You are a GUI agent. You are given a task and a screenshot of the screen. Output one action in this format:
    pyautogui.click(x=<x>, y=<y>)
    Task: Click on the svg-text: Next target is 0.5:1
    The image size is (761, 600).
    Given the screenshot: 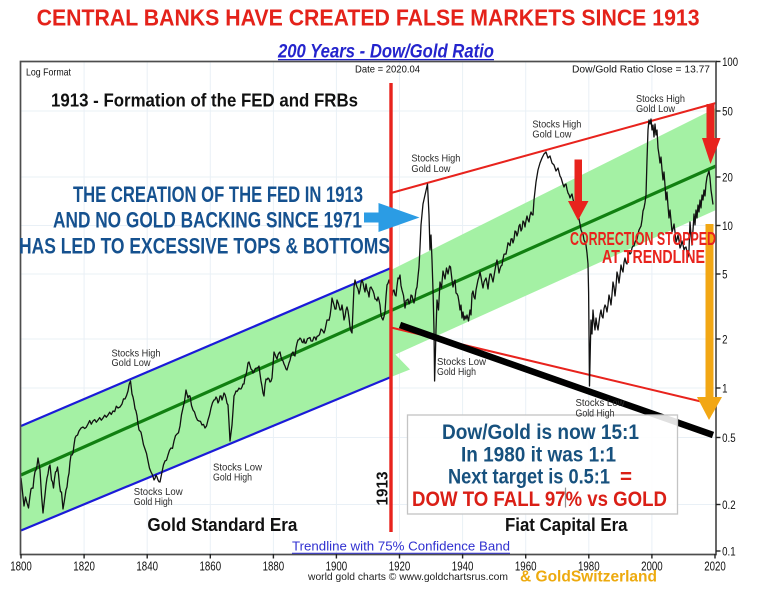 What is the action you would take?
    pyautogui.click(x=529, y=477)
    